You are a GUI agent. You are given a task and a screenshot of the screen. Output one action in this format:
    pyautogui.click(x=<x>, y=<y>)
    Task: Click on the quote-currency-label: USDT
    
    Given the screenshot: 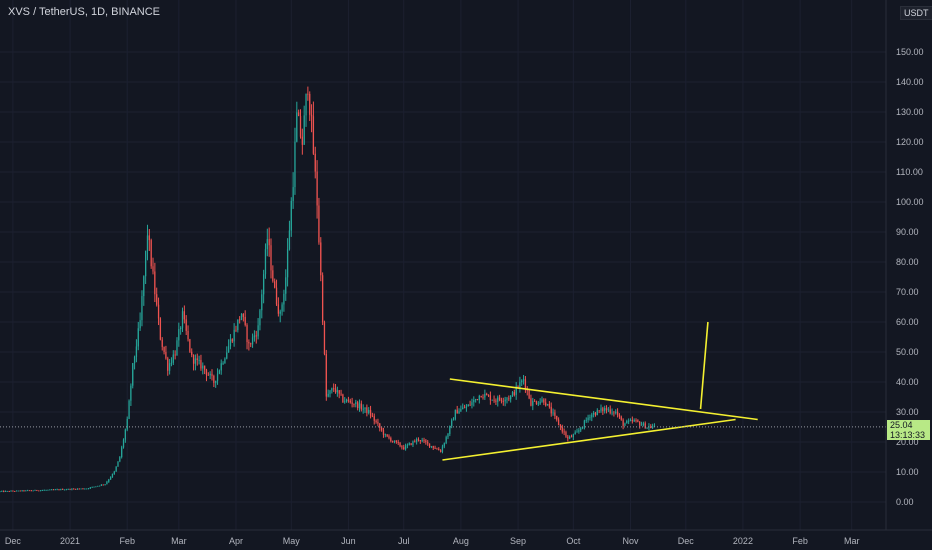 What is the action you would take?
    pyautogui.click(x=916, y=13)
    